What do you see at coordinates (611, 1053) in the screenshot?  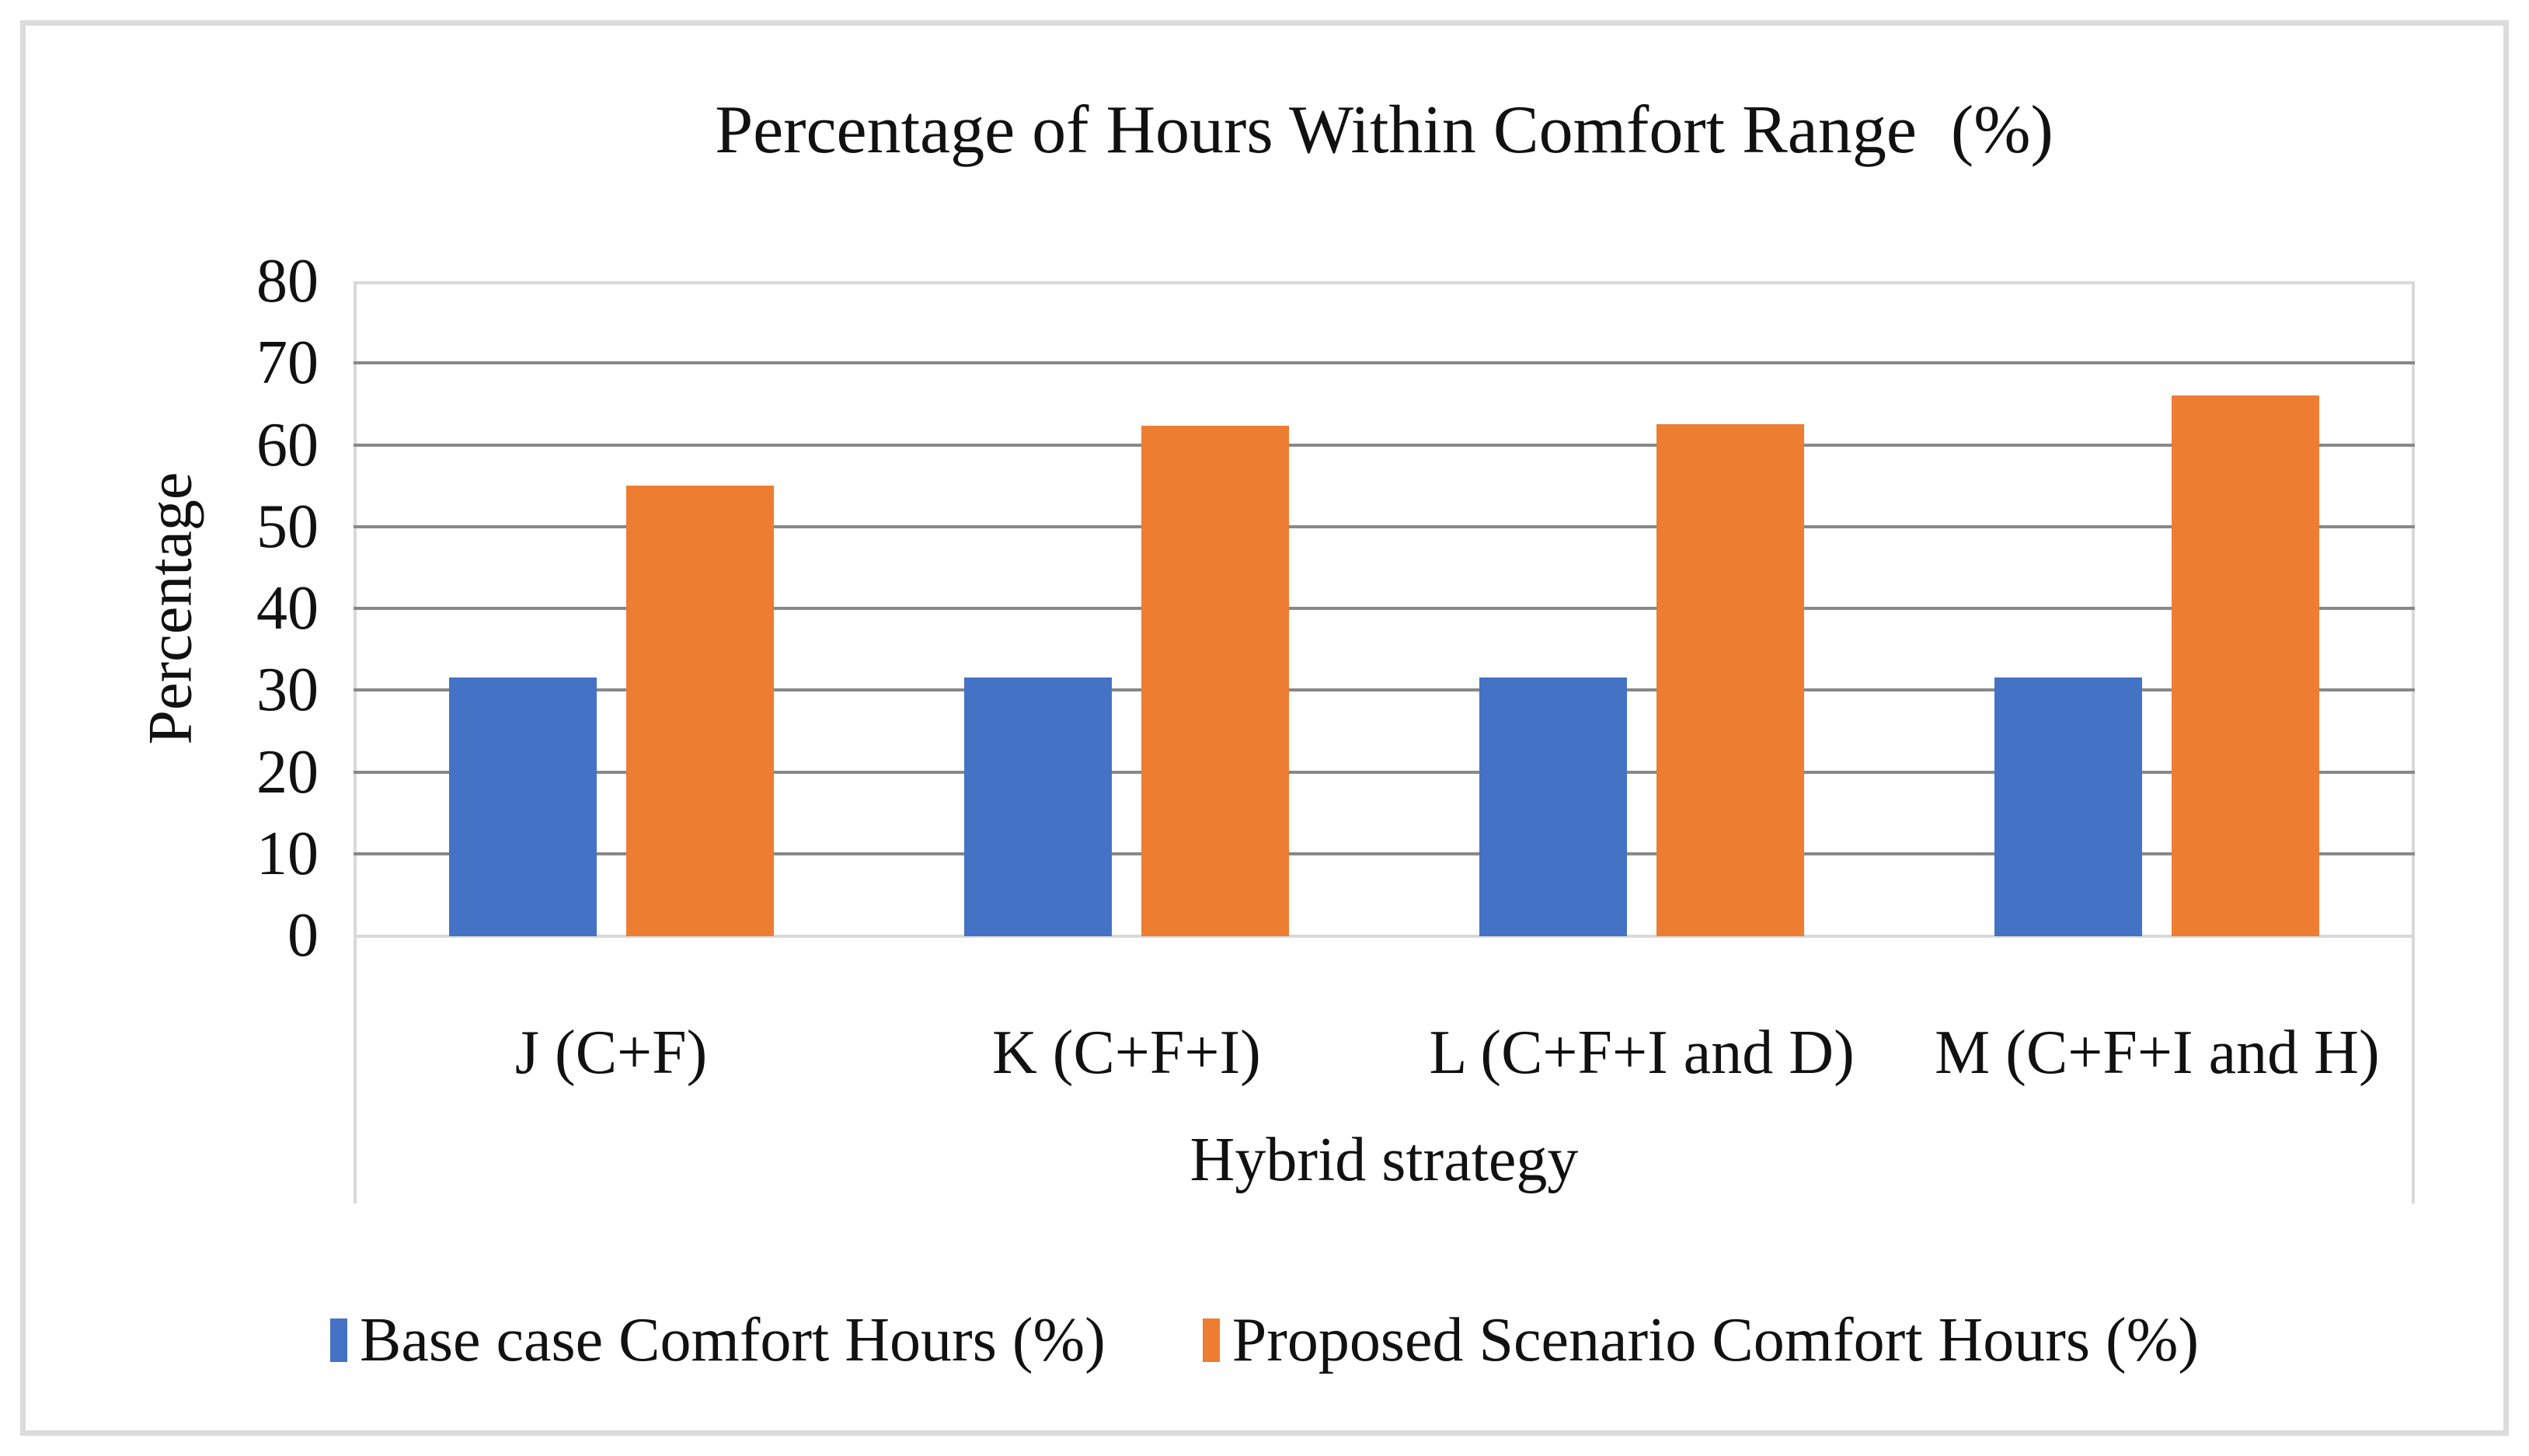 I see `x-category-label-1: J (C+F)` at bounding box center [611, 1053].